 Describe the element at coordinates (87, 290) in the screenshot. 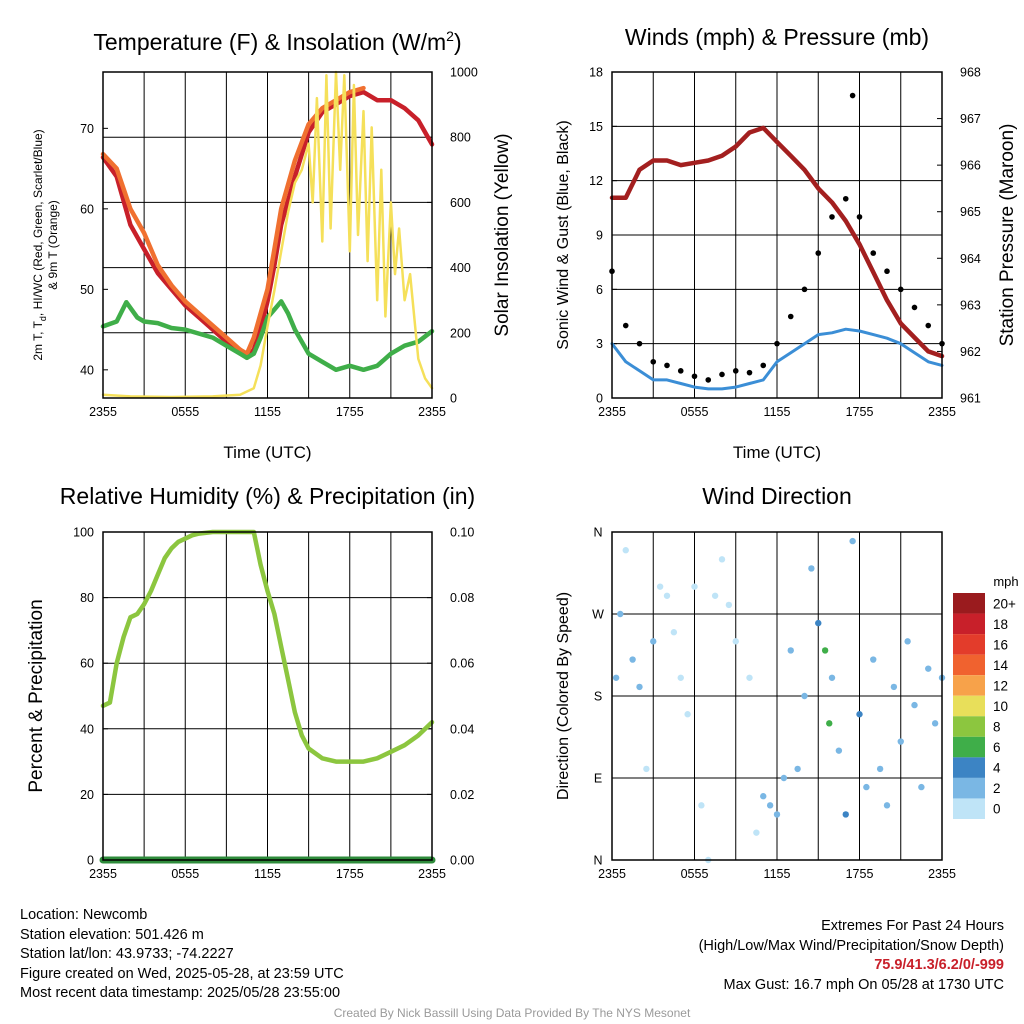

I see `y-tick-label: 50` at that location.